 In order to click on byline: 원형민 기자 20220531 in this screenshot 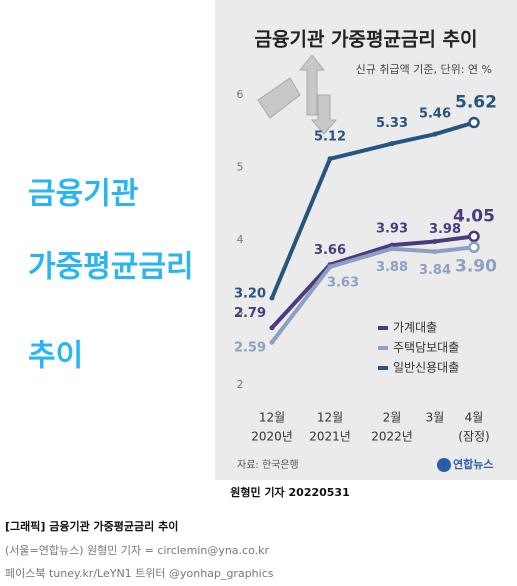, I will do `click(290, 492)`.